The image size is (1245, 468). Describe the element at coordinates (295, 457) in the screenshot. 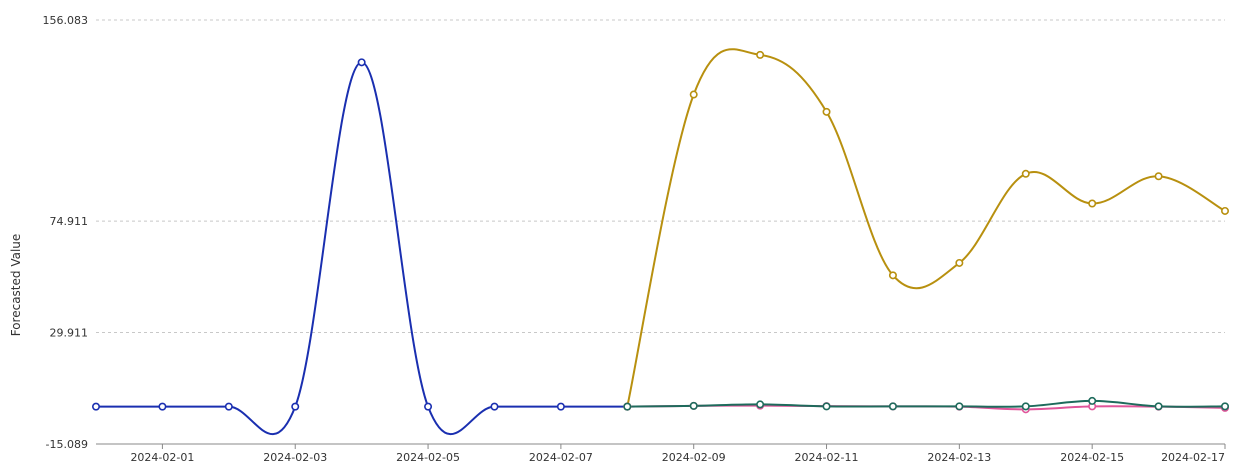

I see `x-tick-label: 2024-02-03` at that location.